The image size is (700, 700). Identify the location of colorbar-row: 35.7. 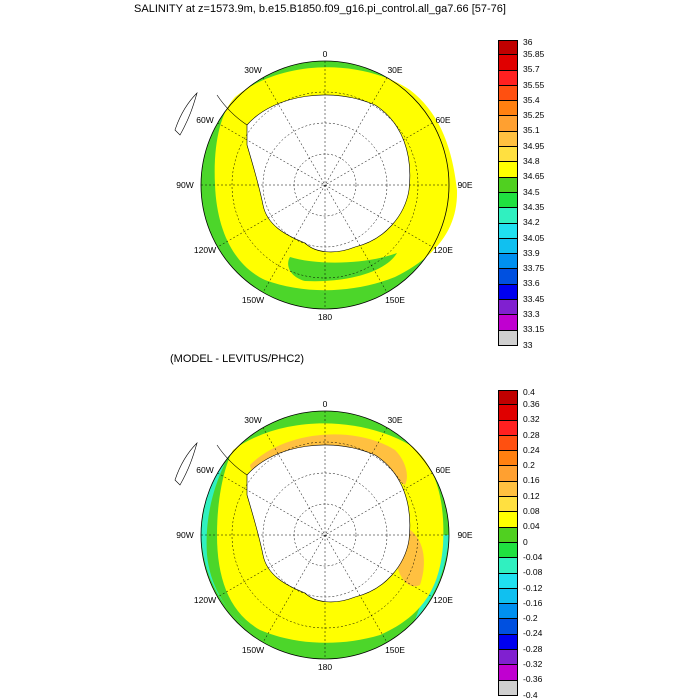
(538, 64).